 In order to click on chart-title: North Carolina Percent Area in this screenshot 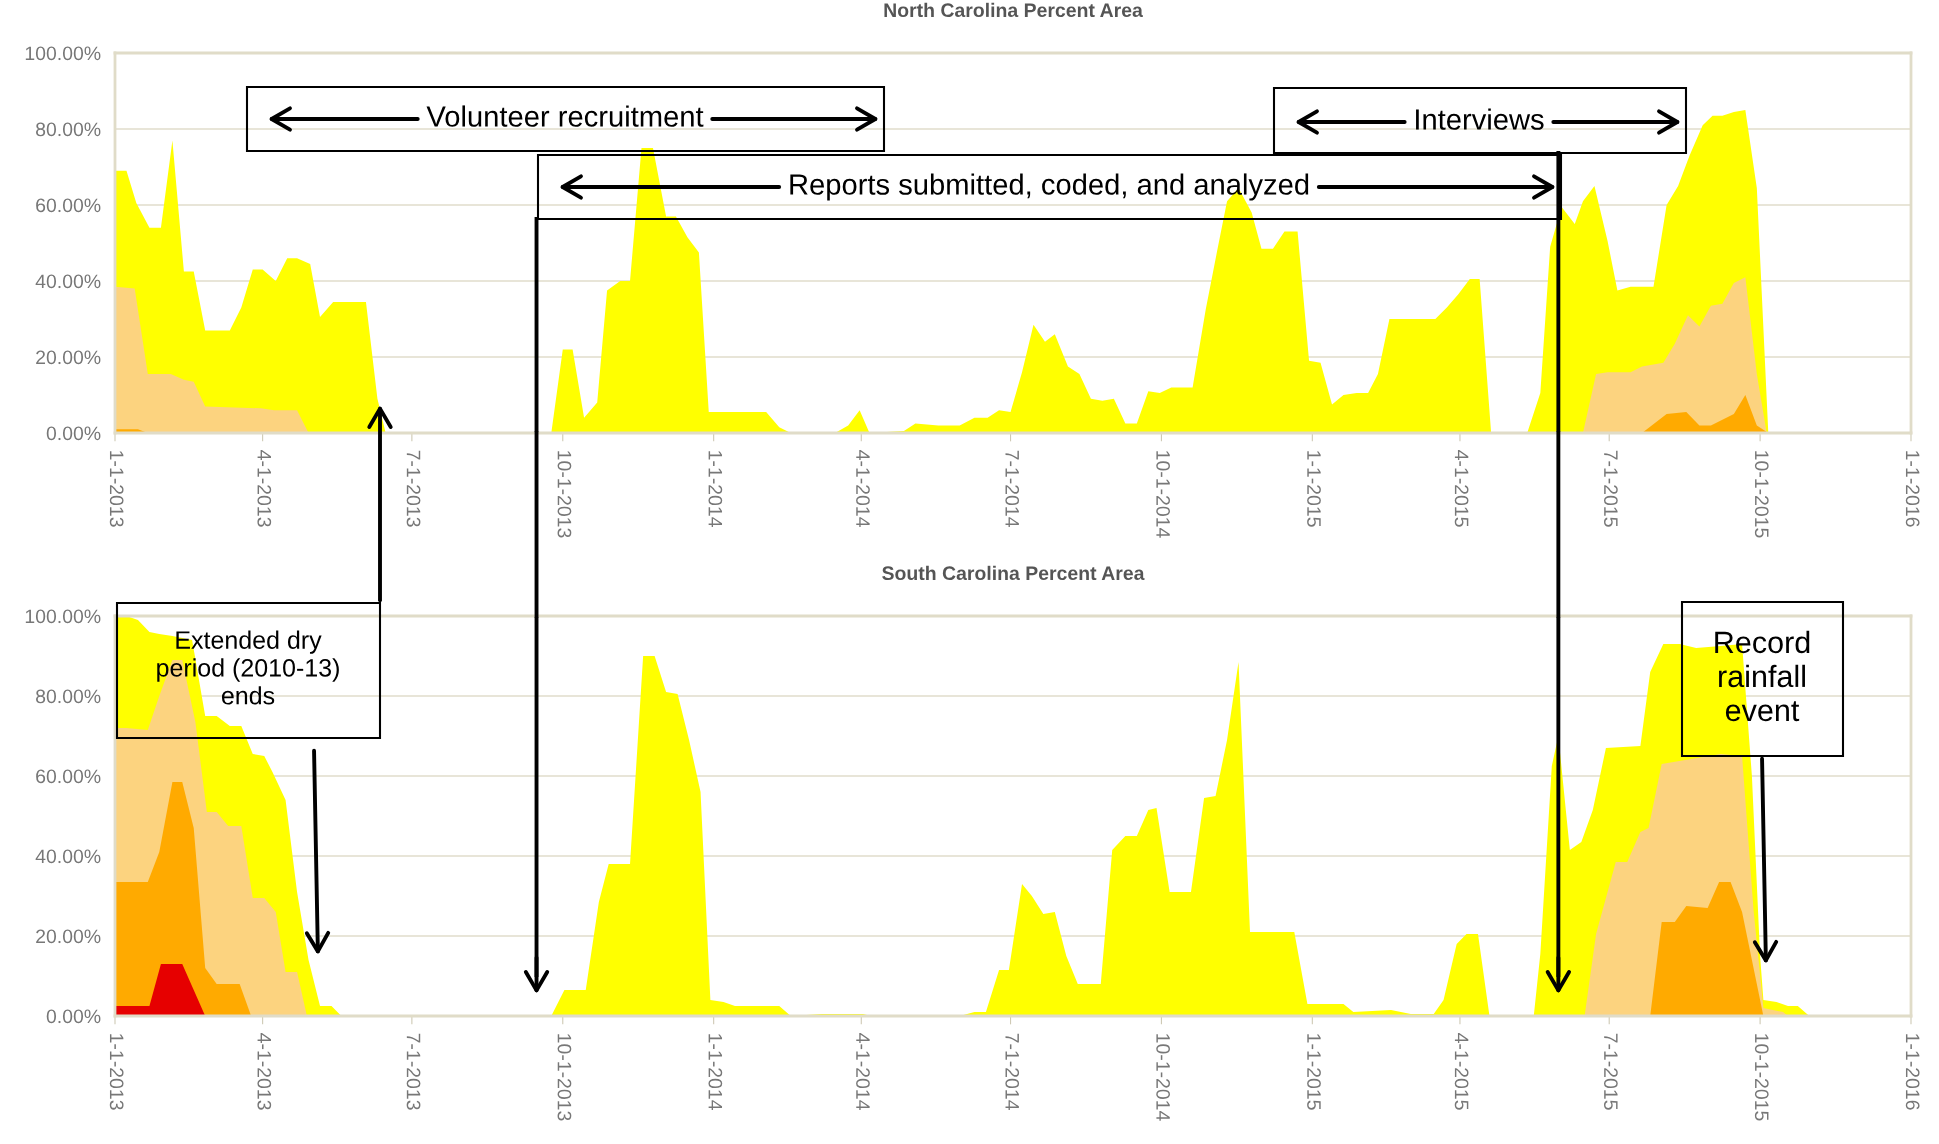, I will do `click(1013, 10)`.